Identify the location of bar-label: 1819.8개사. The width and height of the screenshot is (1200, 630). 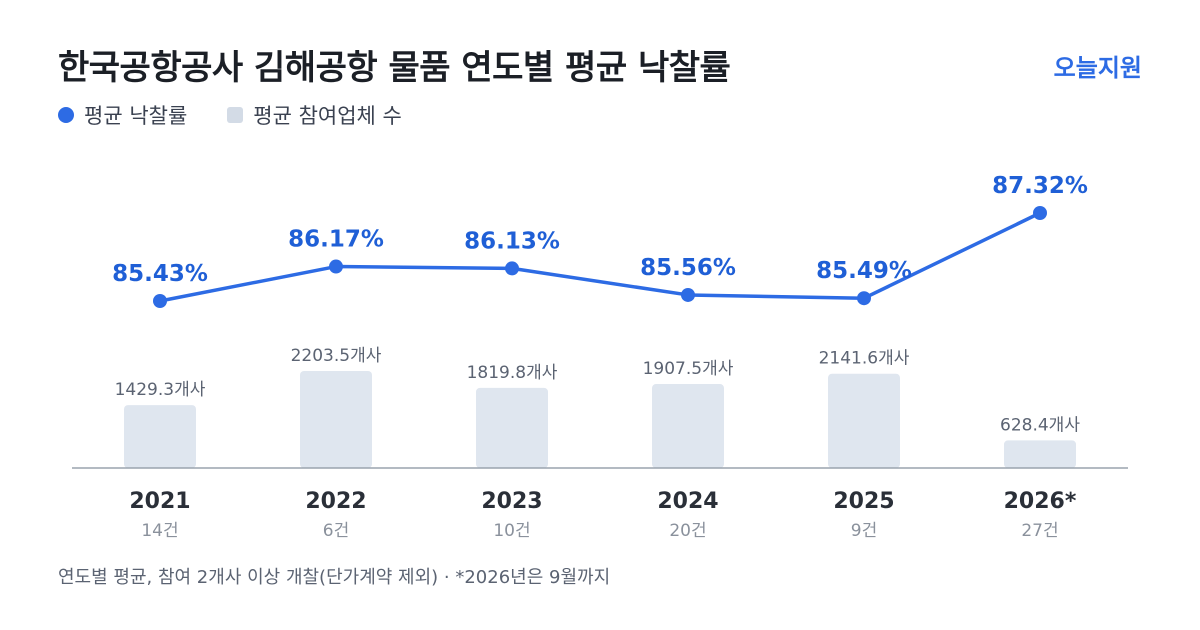
(512, 373).